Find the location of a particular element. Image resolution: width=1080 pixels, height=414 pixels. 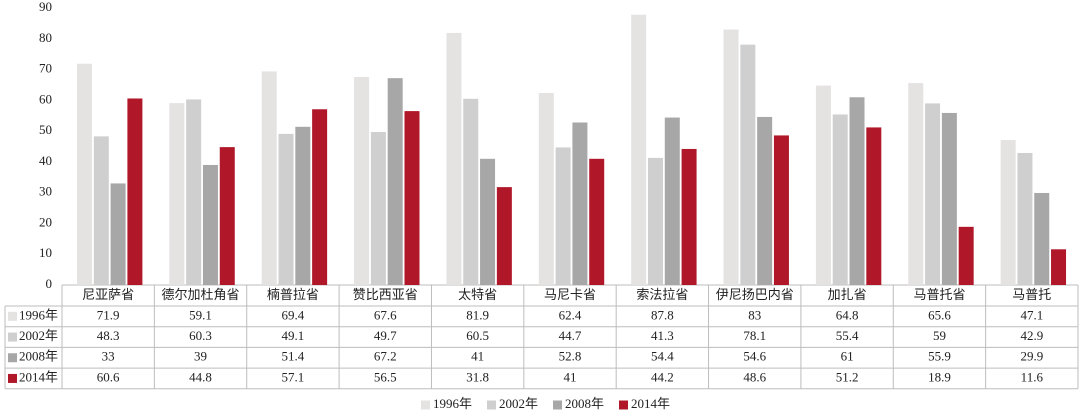

legend-label: 1996年 is located at coordinates (452, 403).